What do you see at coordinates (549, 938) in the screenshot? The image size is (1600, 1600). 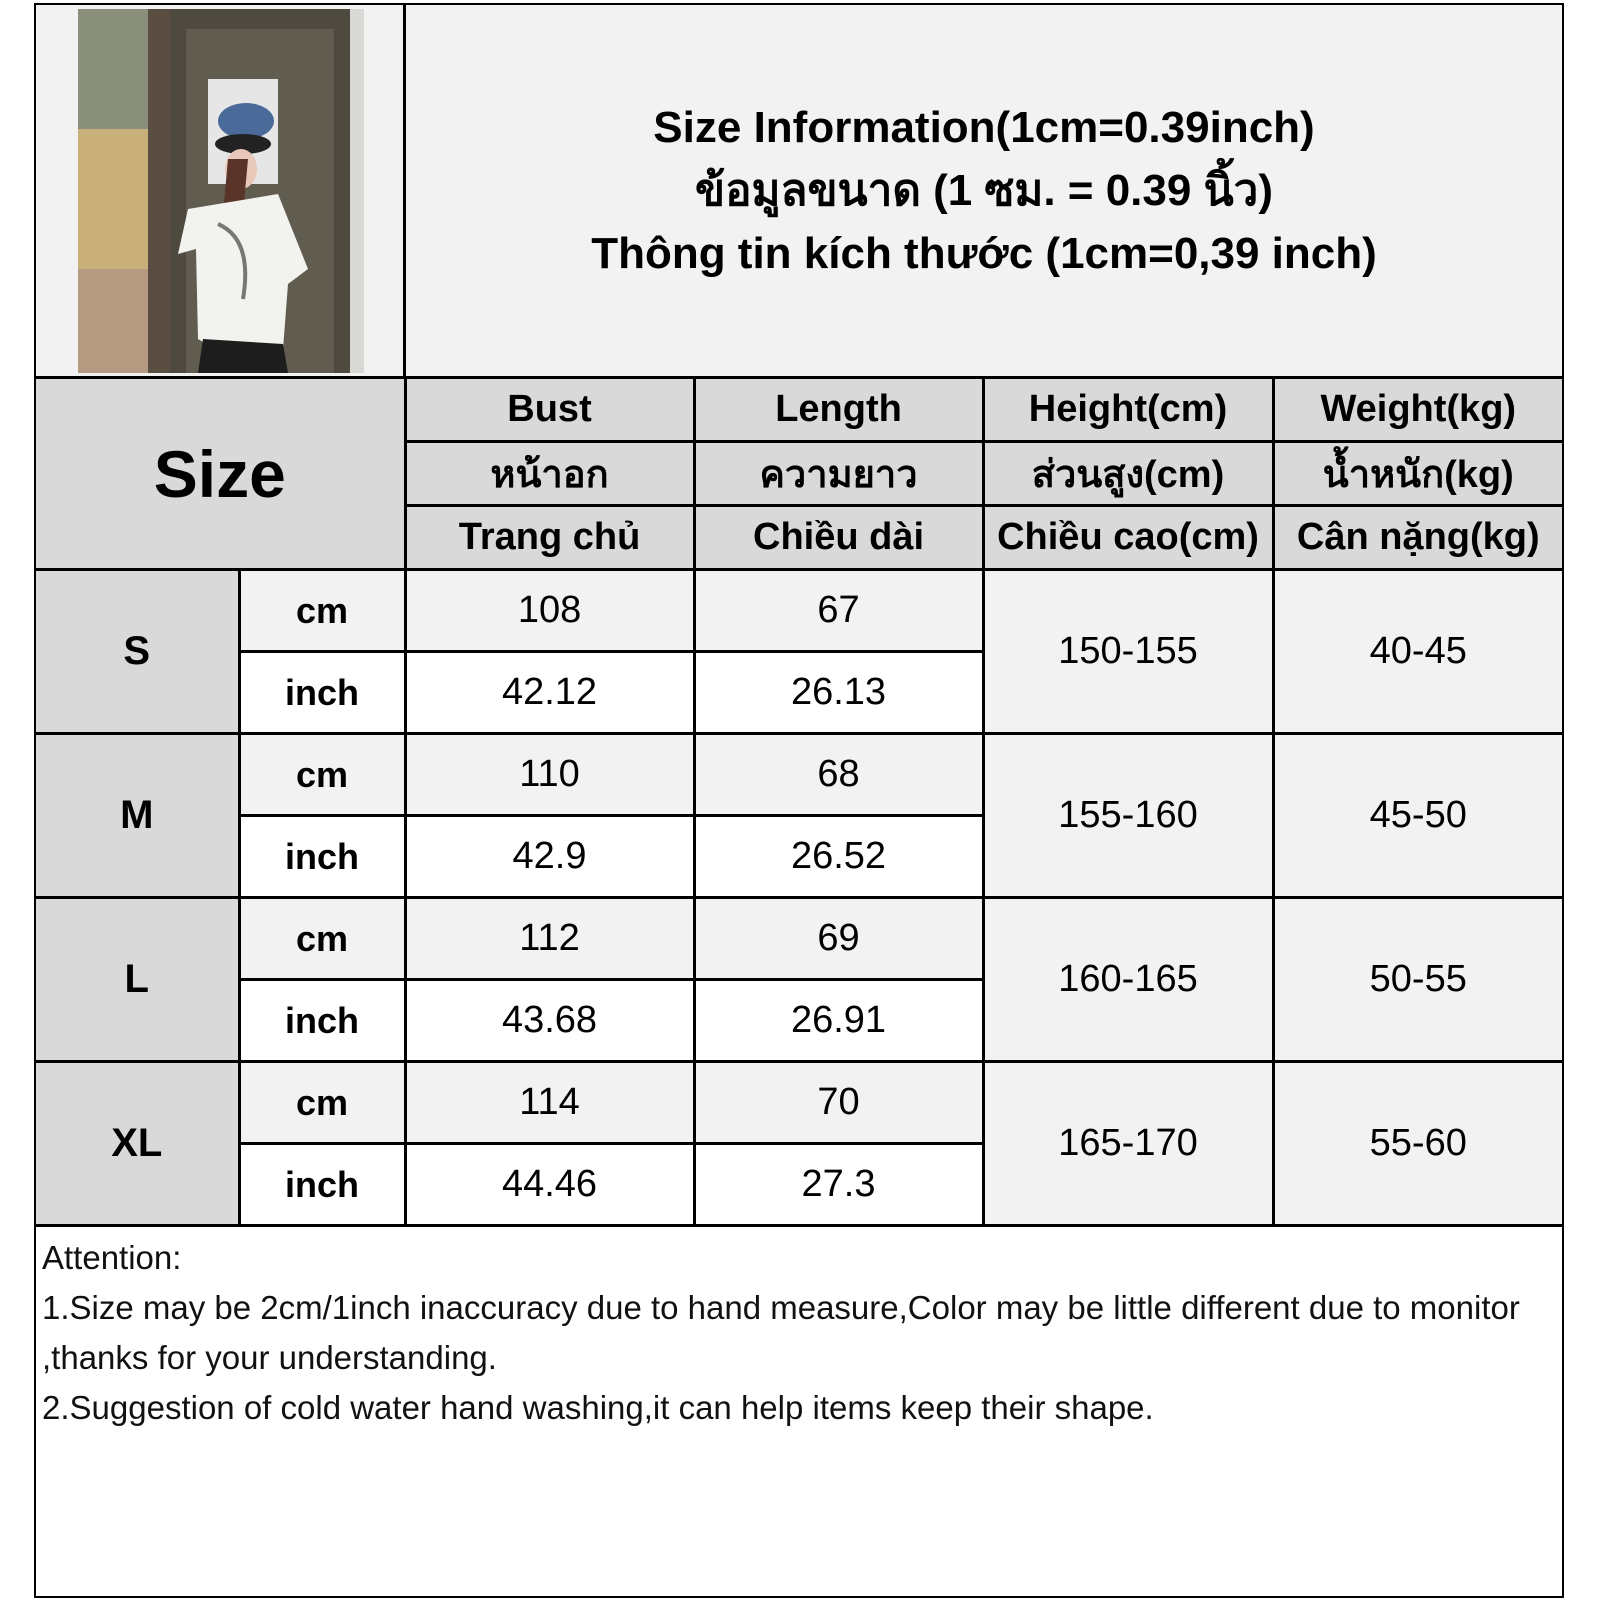 I see `bust-cm: 112` at bounding box center [549, 938].